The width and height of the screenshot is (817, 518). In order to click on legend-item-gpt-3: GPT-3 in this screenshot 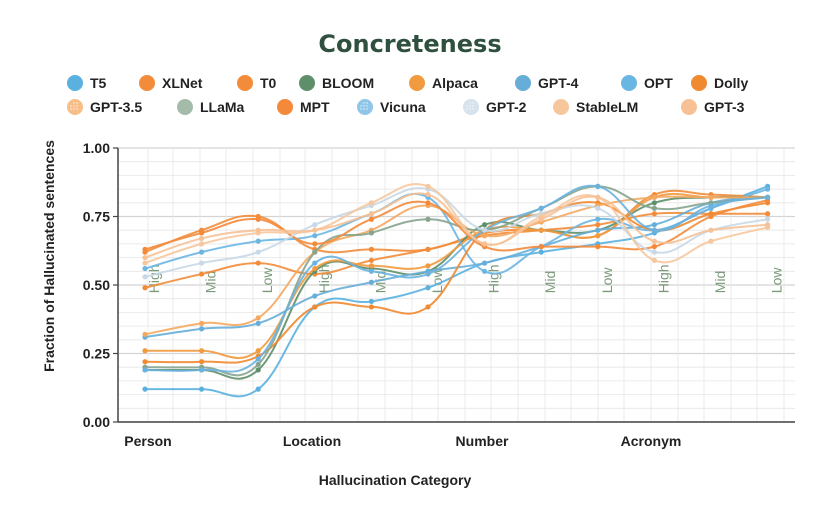, I will do `click(713, 107)`.